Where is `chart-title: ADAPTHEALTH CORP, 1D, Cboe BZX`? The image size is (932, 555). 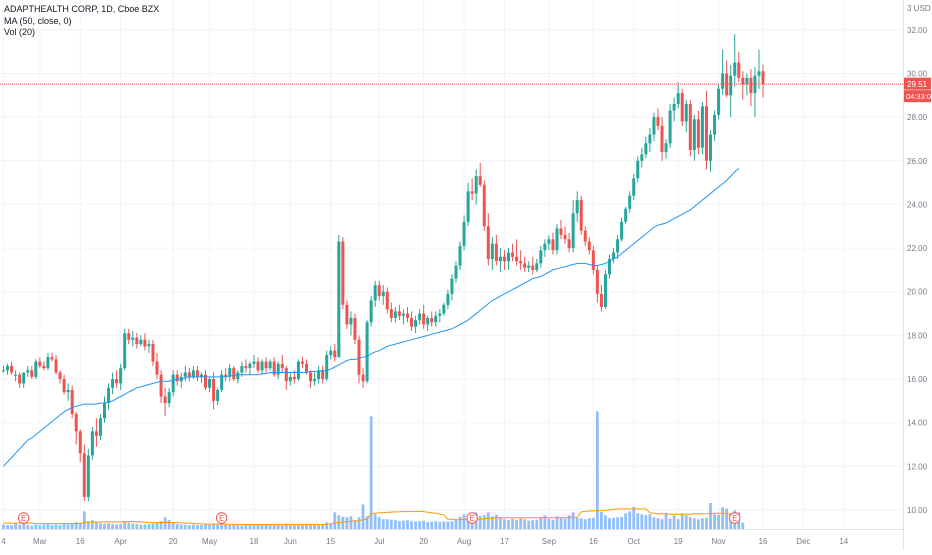 chart-title: ADAPTHEALTH CORP, 1D, Cboe BZX is located at coordinates (82, 9).